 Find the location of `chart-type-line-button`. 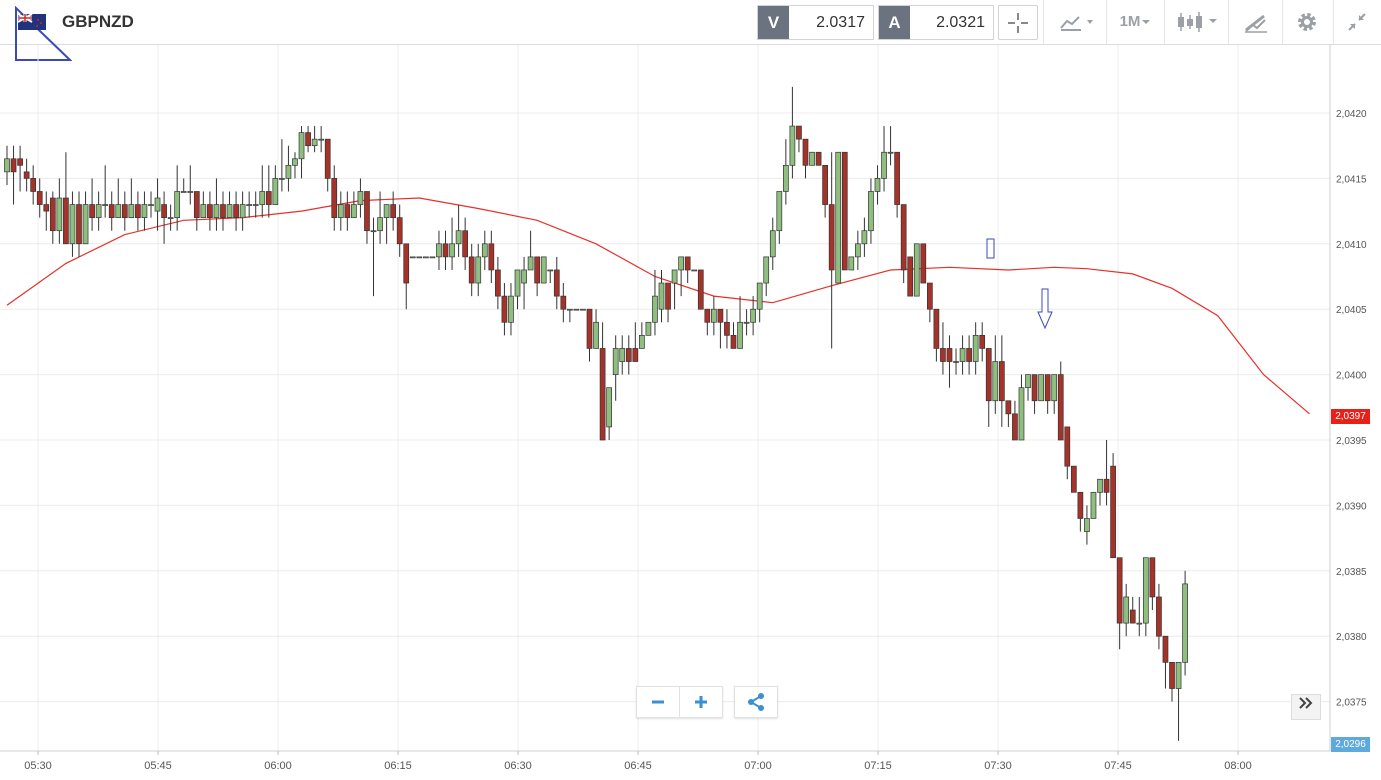

chart-type-line-button is located at coordinates (1077, 21).